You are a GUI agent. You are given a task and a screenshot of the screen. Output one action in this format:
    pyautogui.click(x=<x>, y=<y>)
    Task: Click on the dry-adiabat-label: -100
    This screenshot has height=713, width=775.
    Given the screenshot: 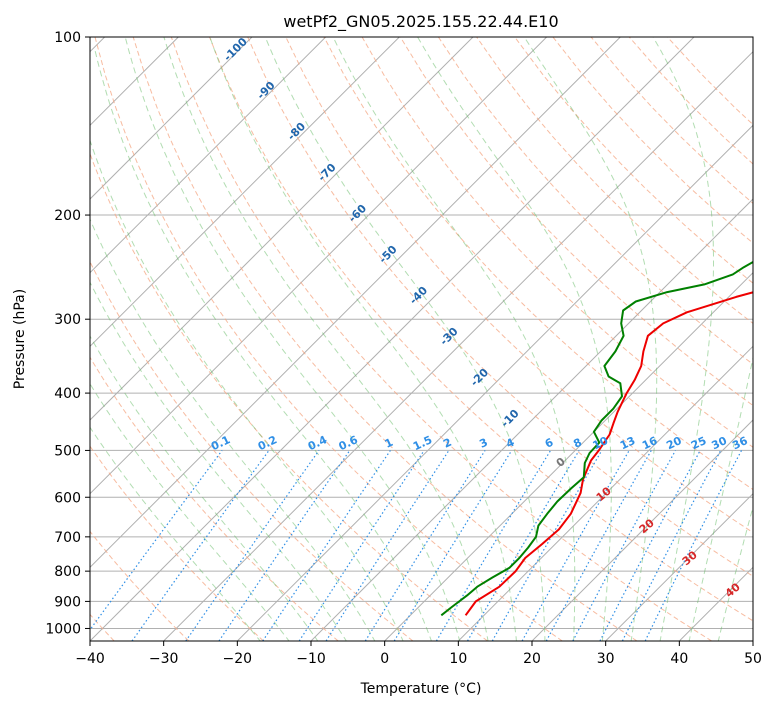 What is the action you would take?
    pyautogui.click(x=235, y=49)
    